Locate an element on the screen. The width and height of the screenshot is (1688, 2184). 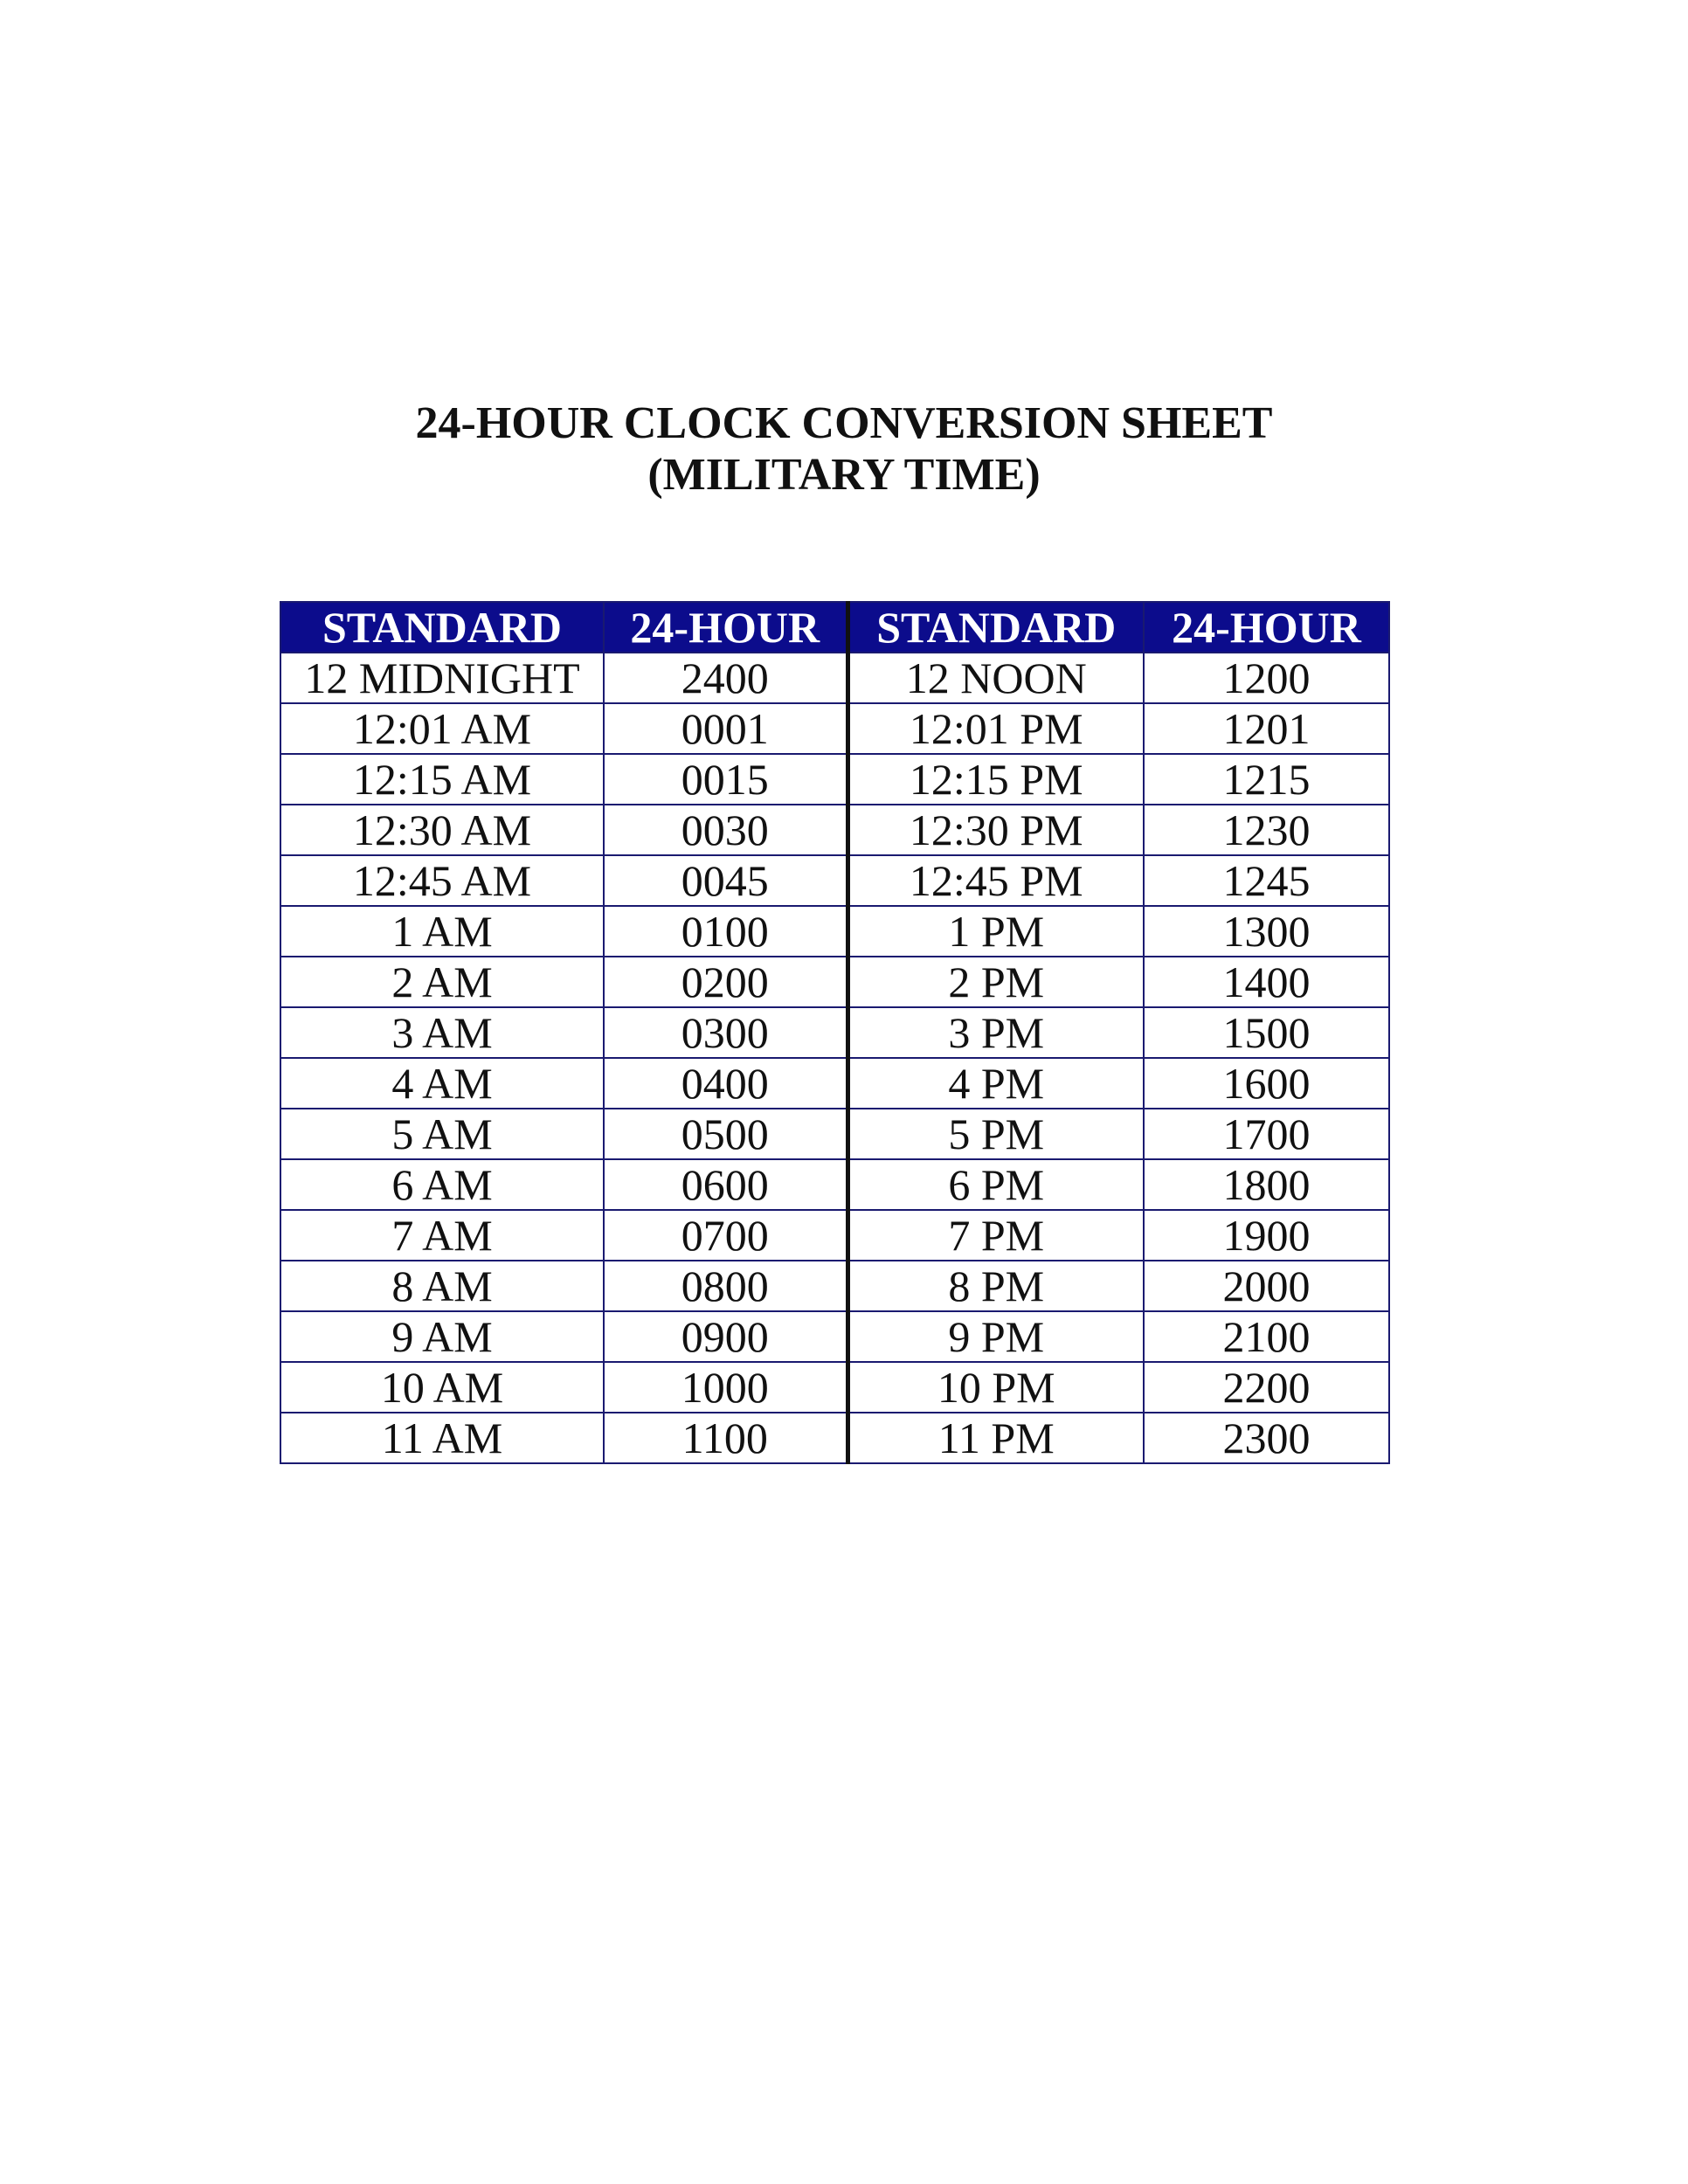
table-row: 10 AM 1000 10 PM 2200 is located at coordinates (835, 1387).